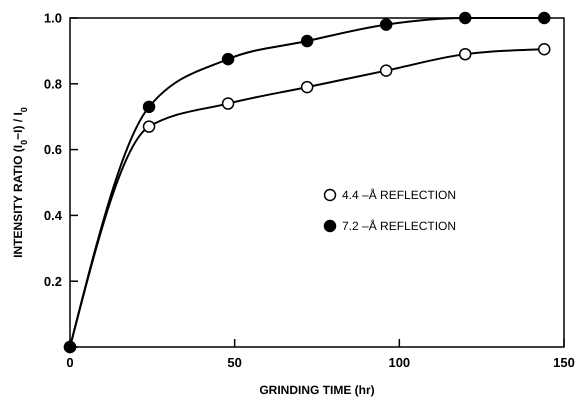 This screenshot has width=578, height=404. I want to click on x-tick-label: 50, so click(234, 362).